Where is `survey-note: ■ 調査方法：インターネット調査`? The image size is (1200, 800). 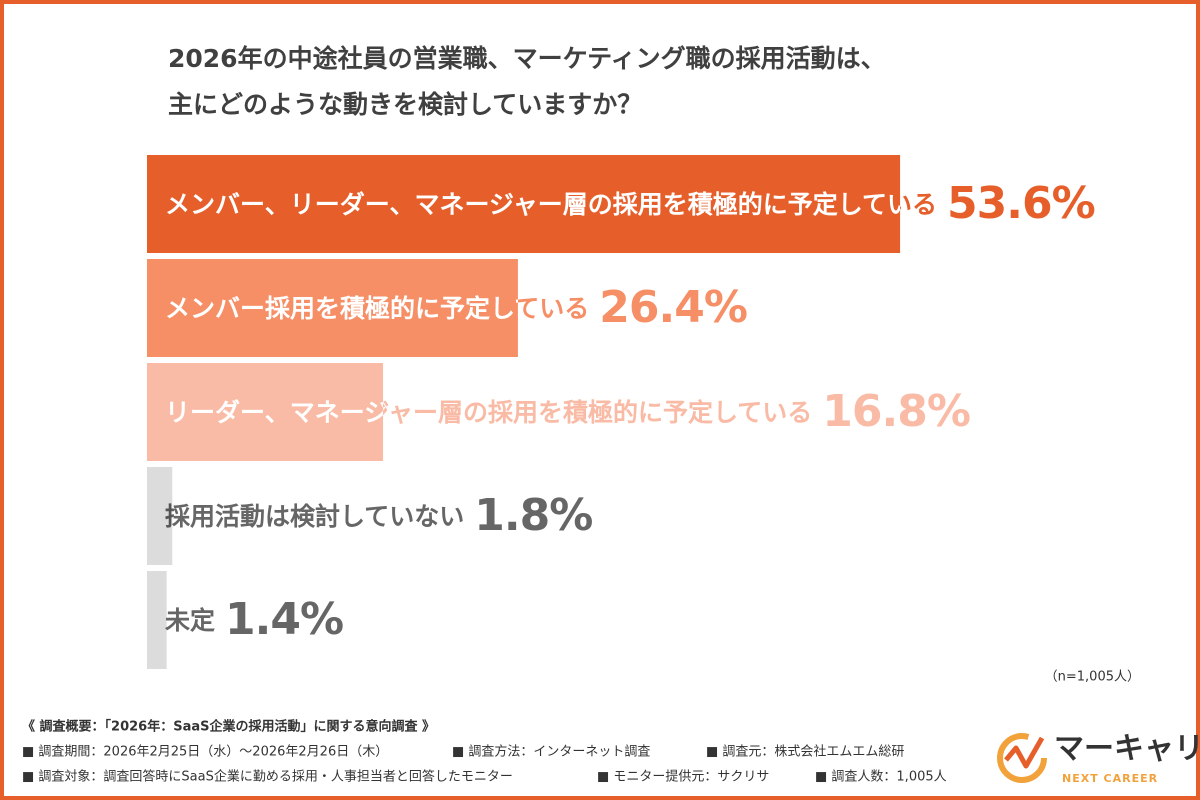
survey-note: ■ 調査方法：インターネット調査 is located at coordinates (551, 752).